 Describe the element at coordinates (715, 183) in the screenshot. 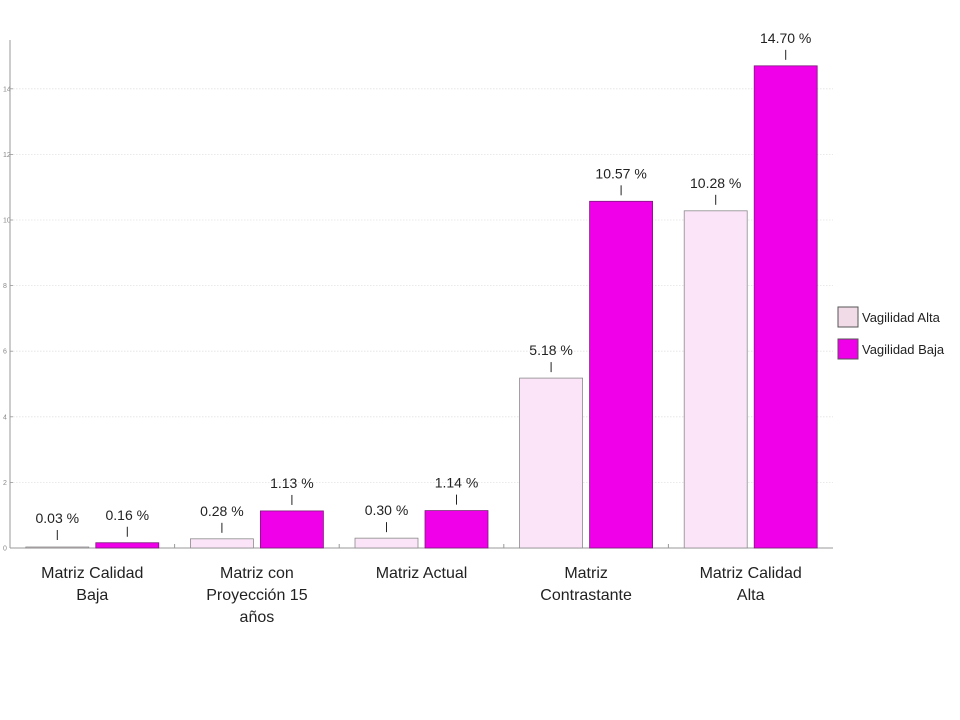

I see `data-label: 10.28 %` at that location.